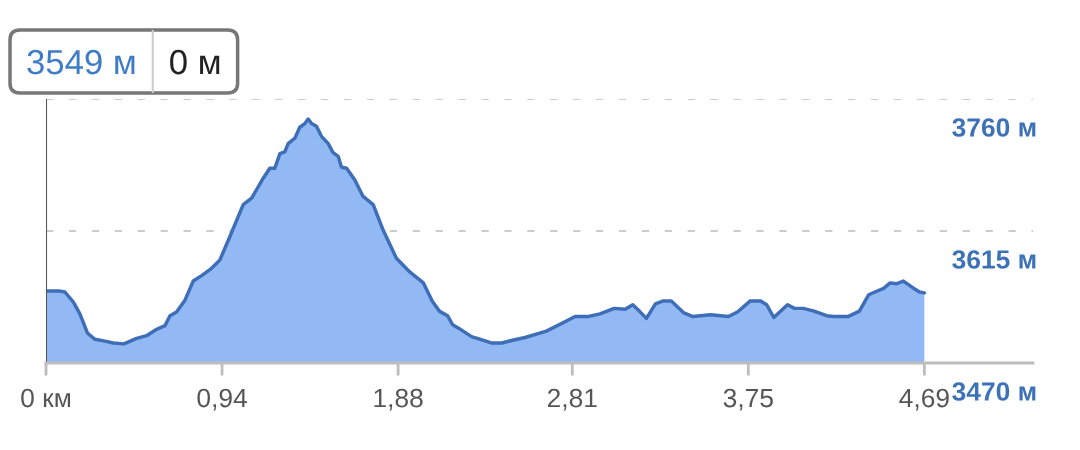 Image resolution: width=1080 pixels, height=450 pixels. Describe the element at coordinates (81, 62) in the screenshot. I see `text: 3549 м` at that location.